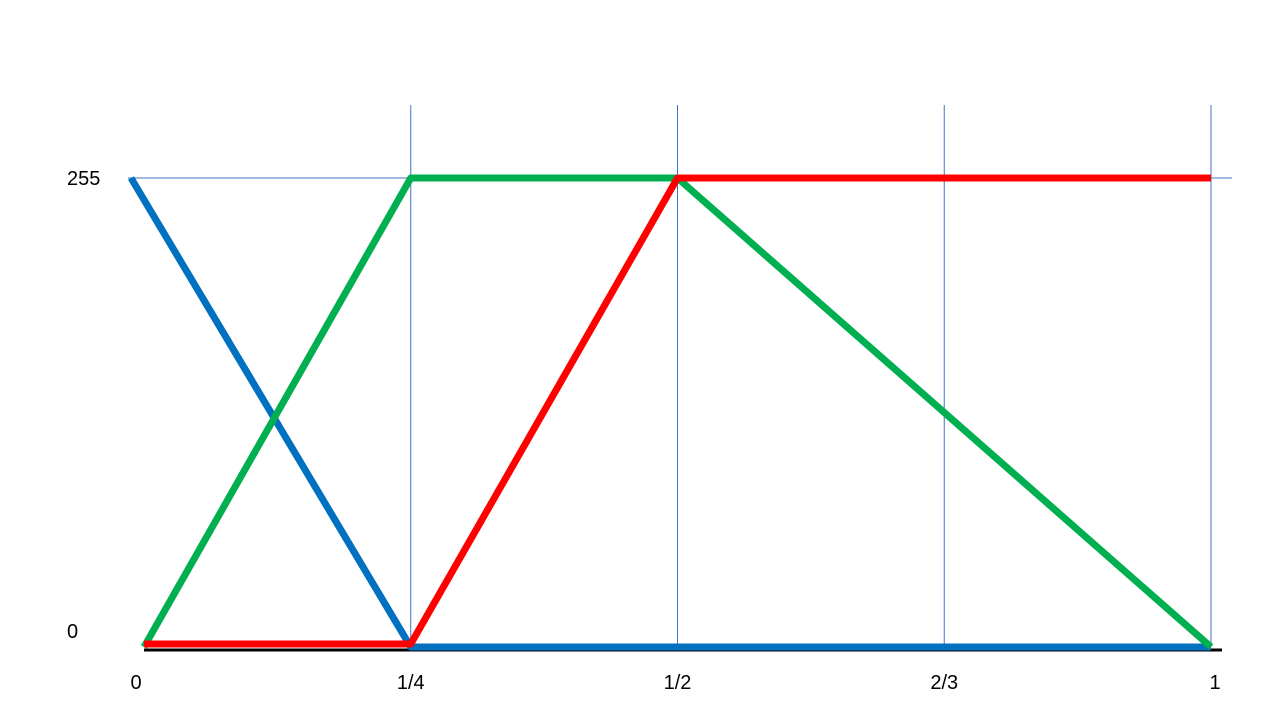 Image resolution: width=1280 pixels, height=720 pixels. I want to click on y-tick-labels: 0 255, so click(83, 405).